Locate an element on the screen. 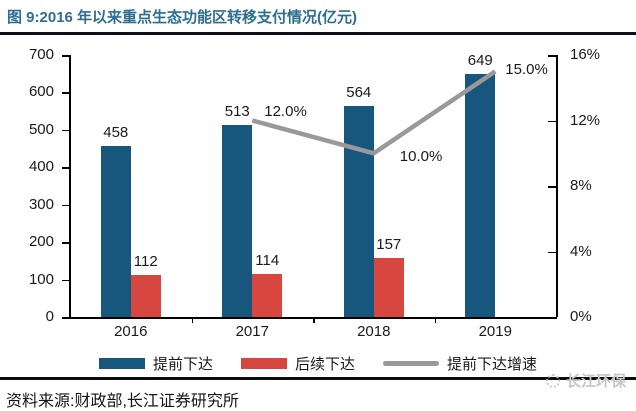 The height and width of the screenshot is (411, 636). growth-rate-label: 12.0% is located at coordinates (285, 111).